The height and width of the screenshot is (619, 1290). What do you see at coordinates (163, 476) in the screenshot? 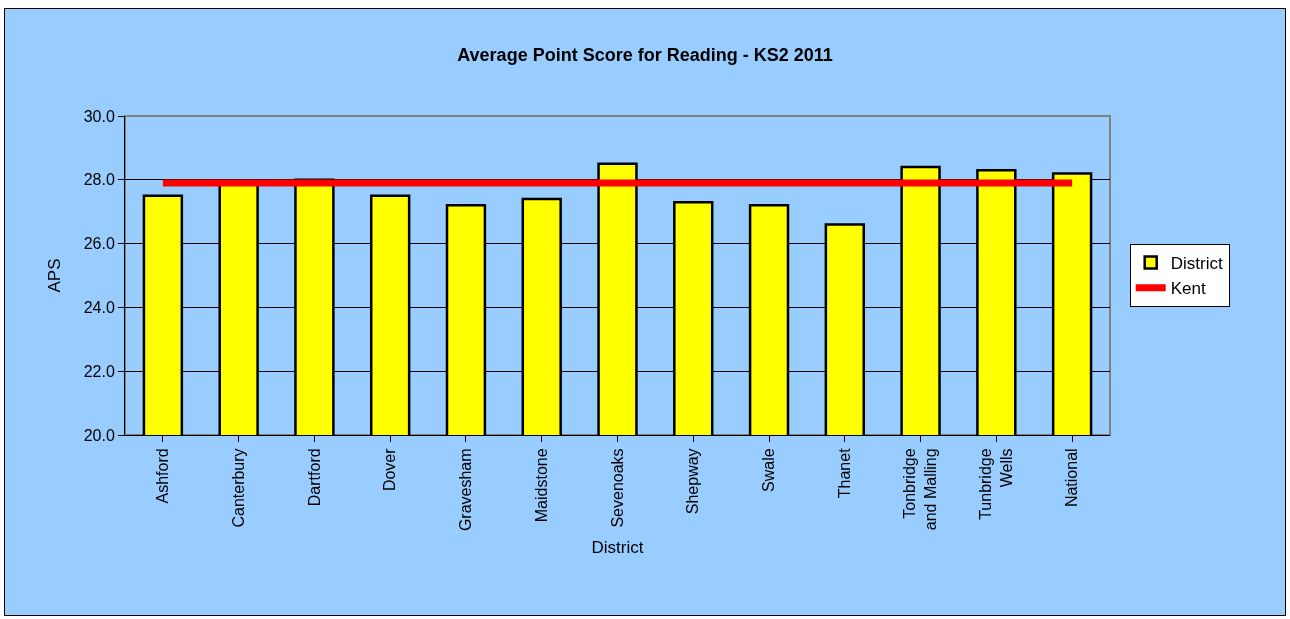
I see `x-tick-label: Ashford` at bounding box center [163, 476].